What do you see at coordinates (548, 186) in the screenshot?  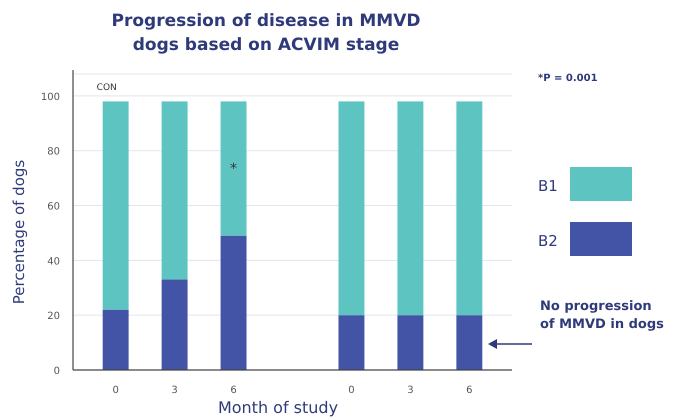 I see `legend-label: B1` at bounding box center [548, 186].